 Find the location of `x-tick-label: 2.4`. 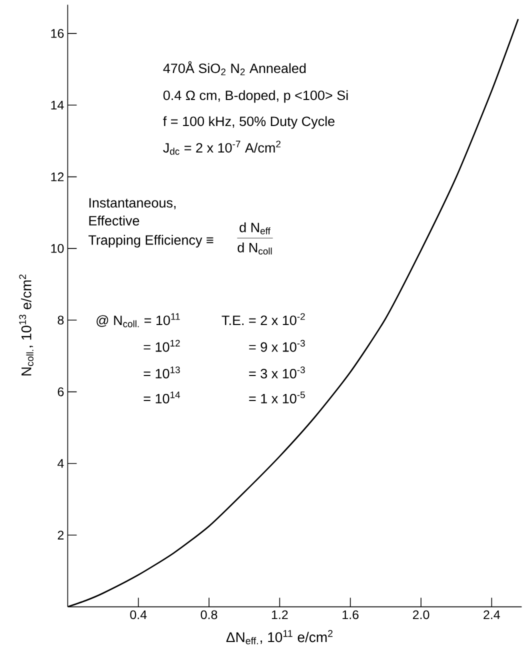

x-tick-label: 2.4 is located at coordinates (492, 615).